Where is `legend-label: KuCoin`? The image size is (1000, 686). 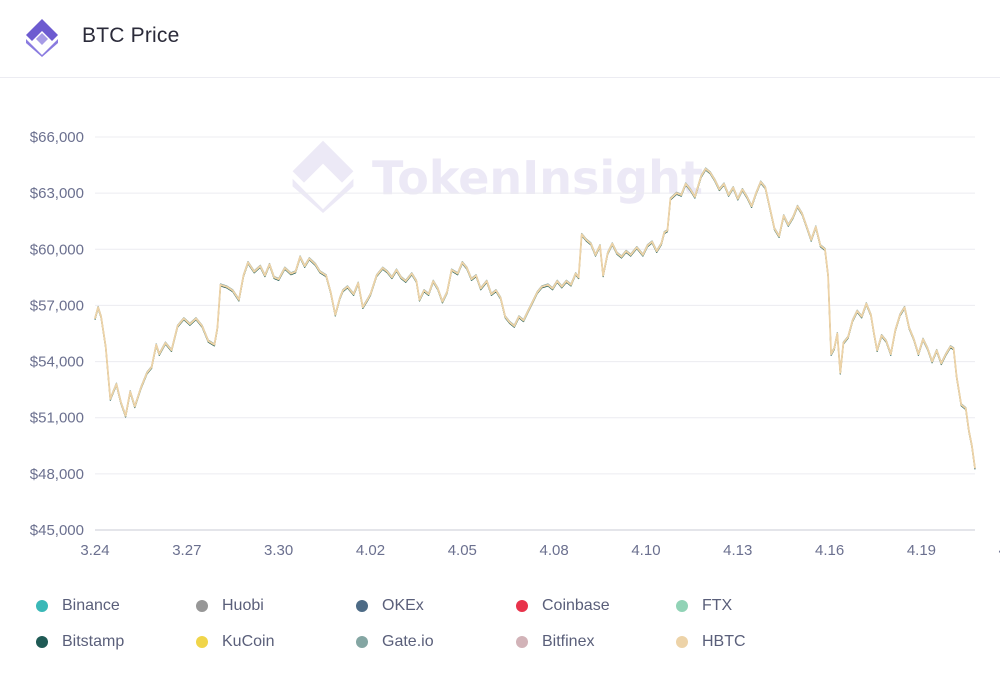 legend-label: KuCoin is located at coordinates (248, 641).